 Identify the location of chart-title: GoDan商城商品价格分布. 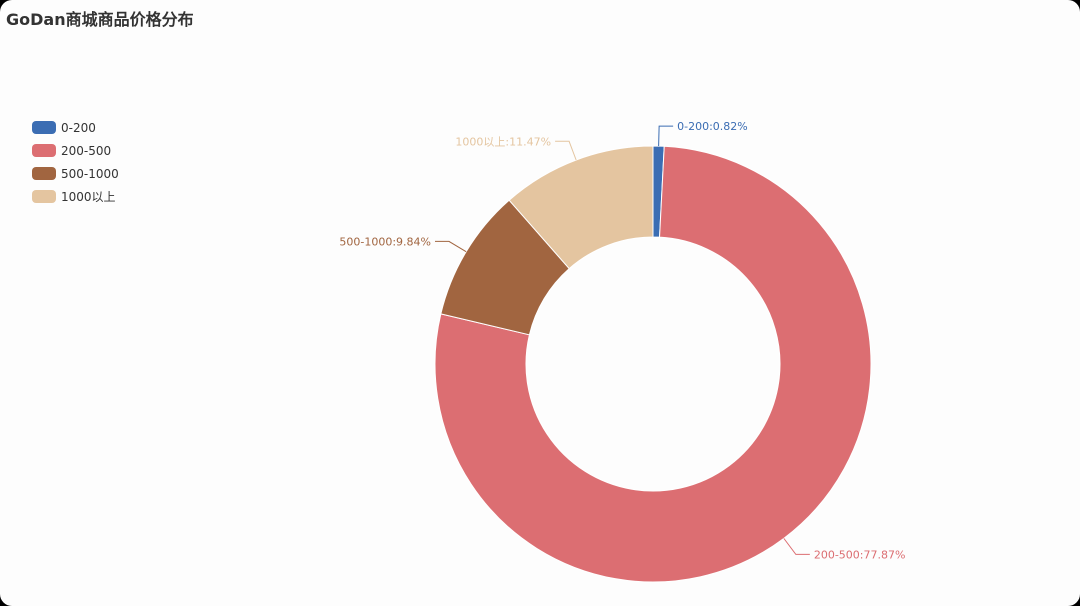
(100, 19).